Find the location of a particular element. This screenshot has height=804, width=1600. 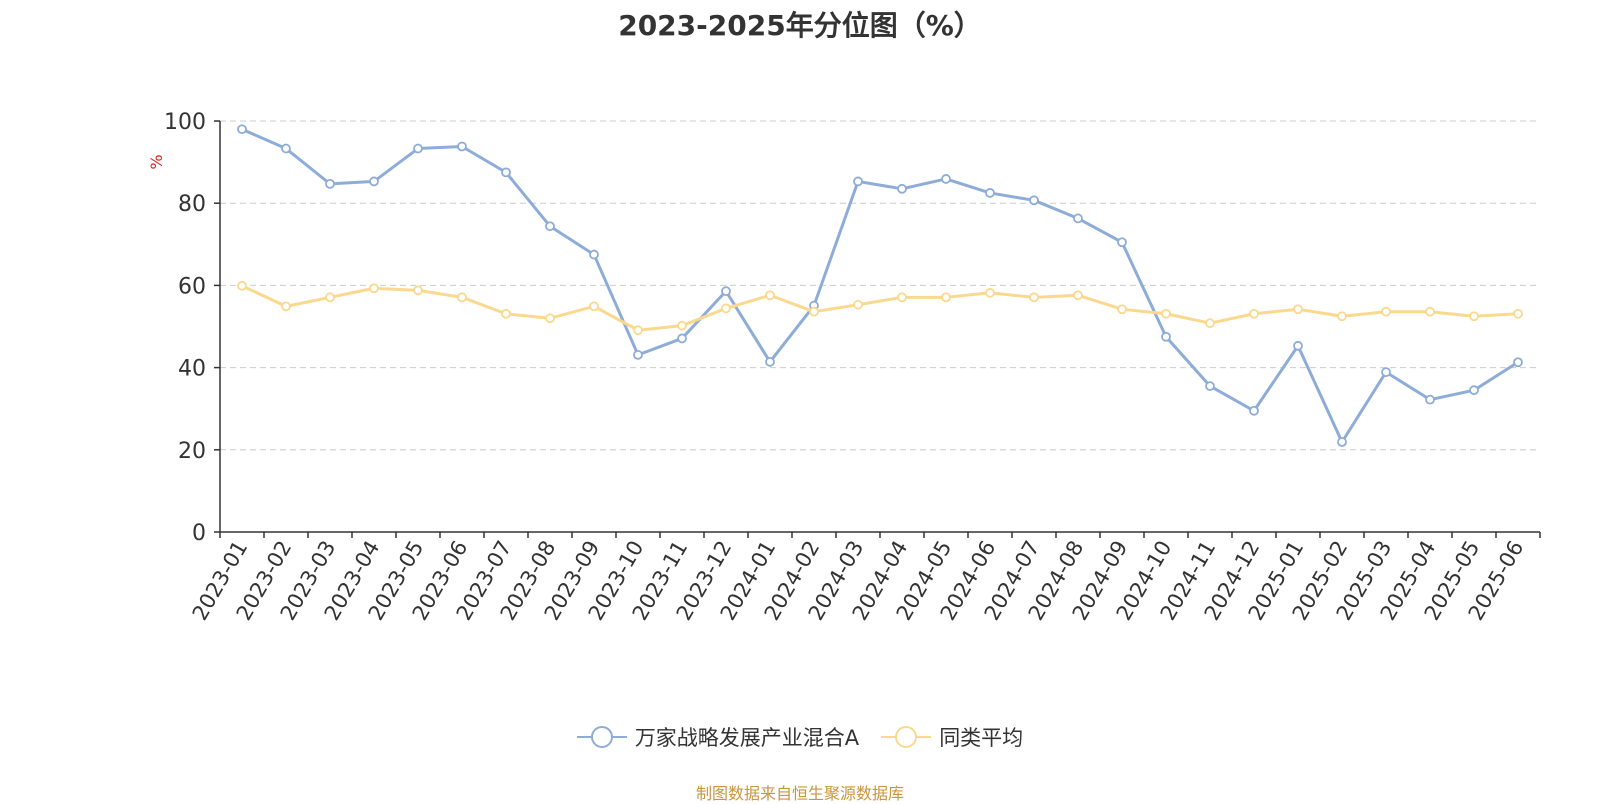

y-tick-label: 60 is located at coordinates (192, 286).